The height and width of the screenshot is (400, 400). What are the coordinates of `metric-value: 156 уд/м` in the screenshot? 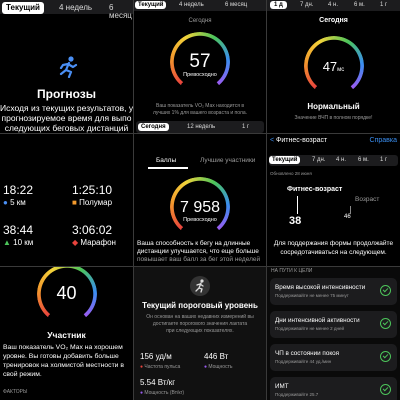 It's located at (156, 356).